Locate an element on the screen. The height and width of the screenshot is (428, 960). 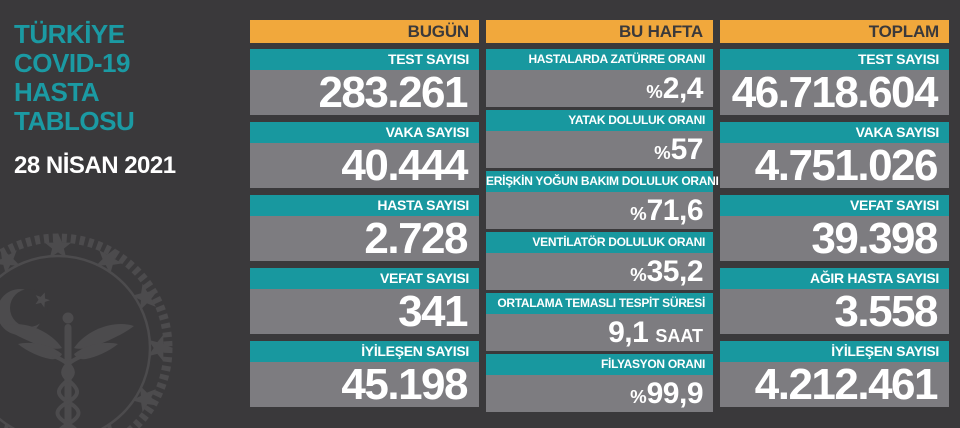
stat-block: FİLYASYON ORANI %99,9 is located at coordinates (599, 383).